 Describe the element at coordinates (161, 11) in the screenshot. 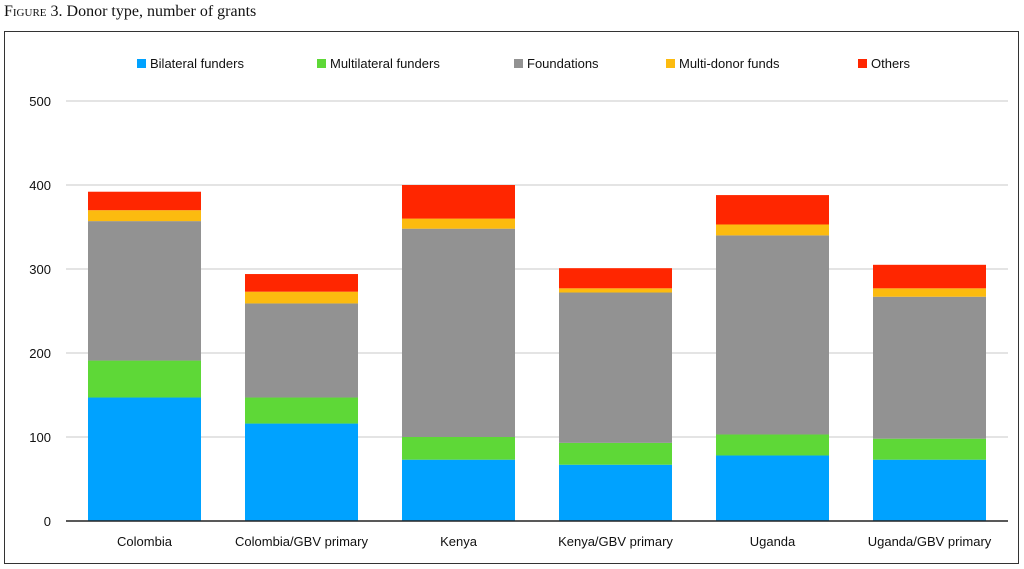

I see `figure-caption: Donor type, number of grants` at that location.